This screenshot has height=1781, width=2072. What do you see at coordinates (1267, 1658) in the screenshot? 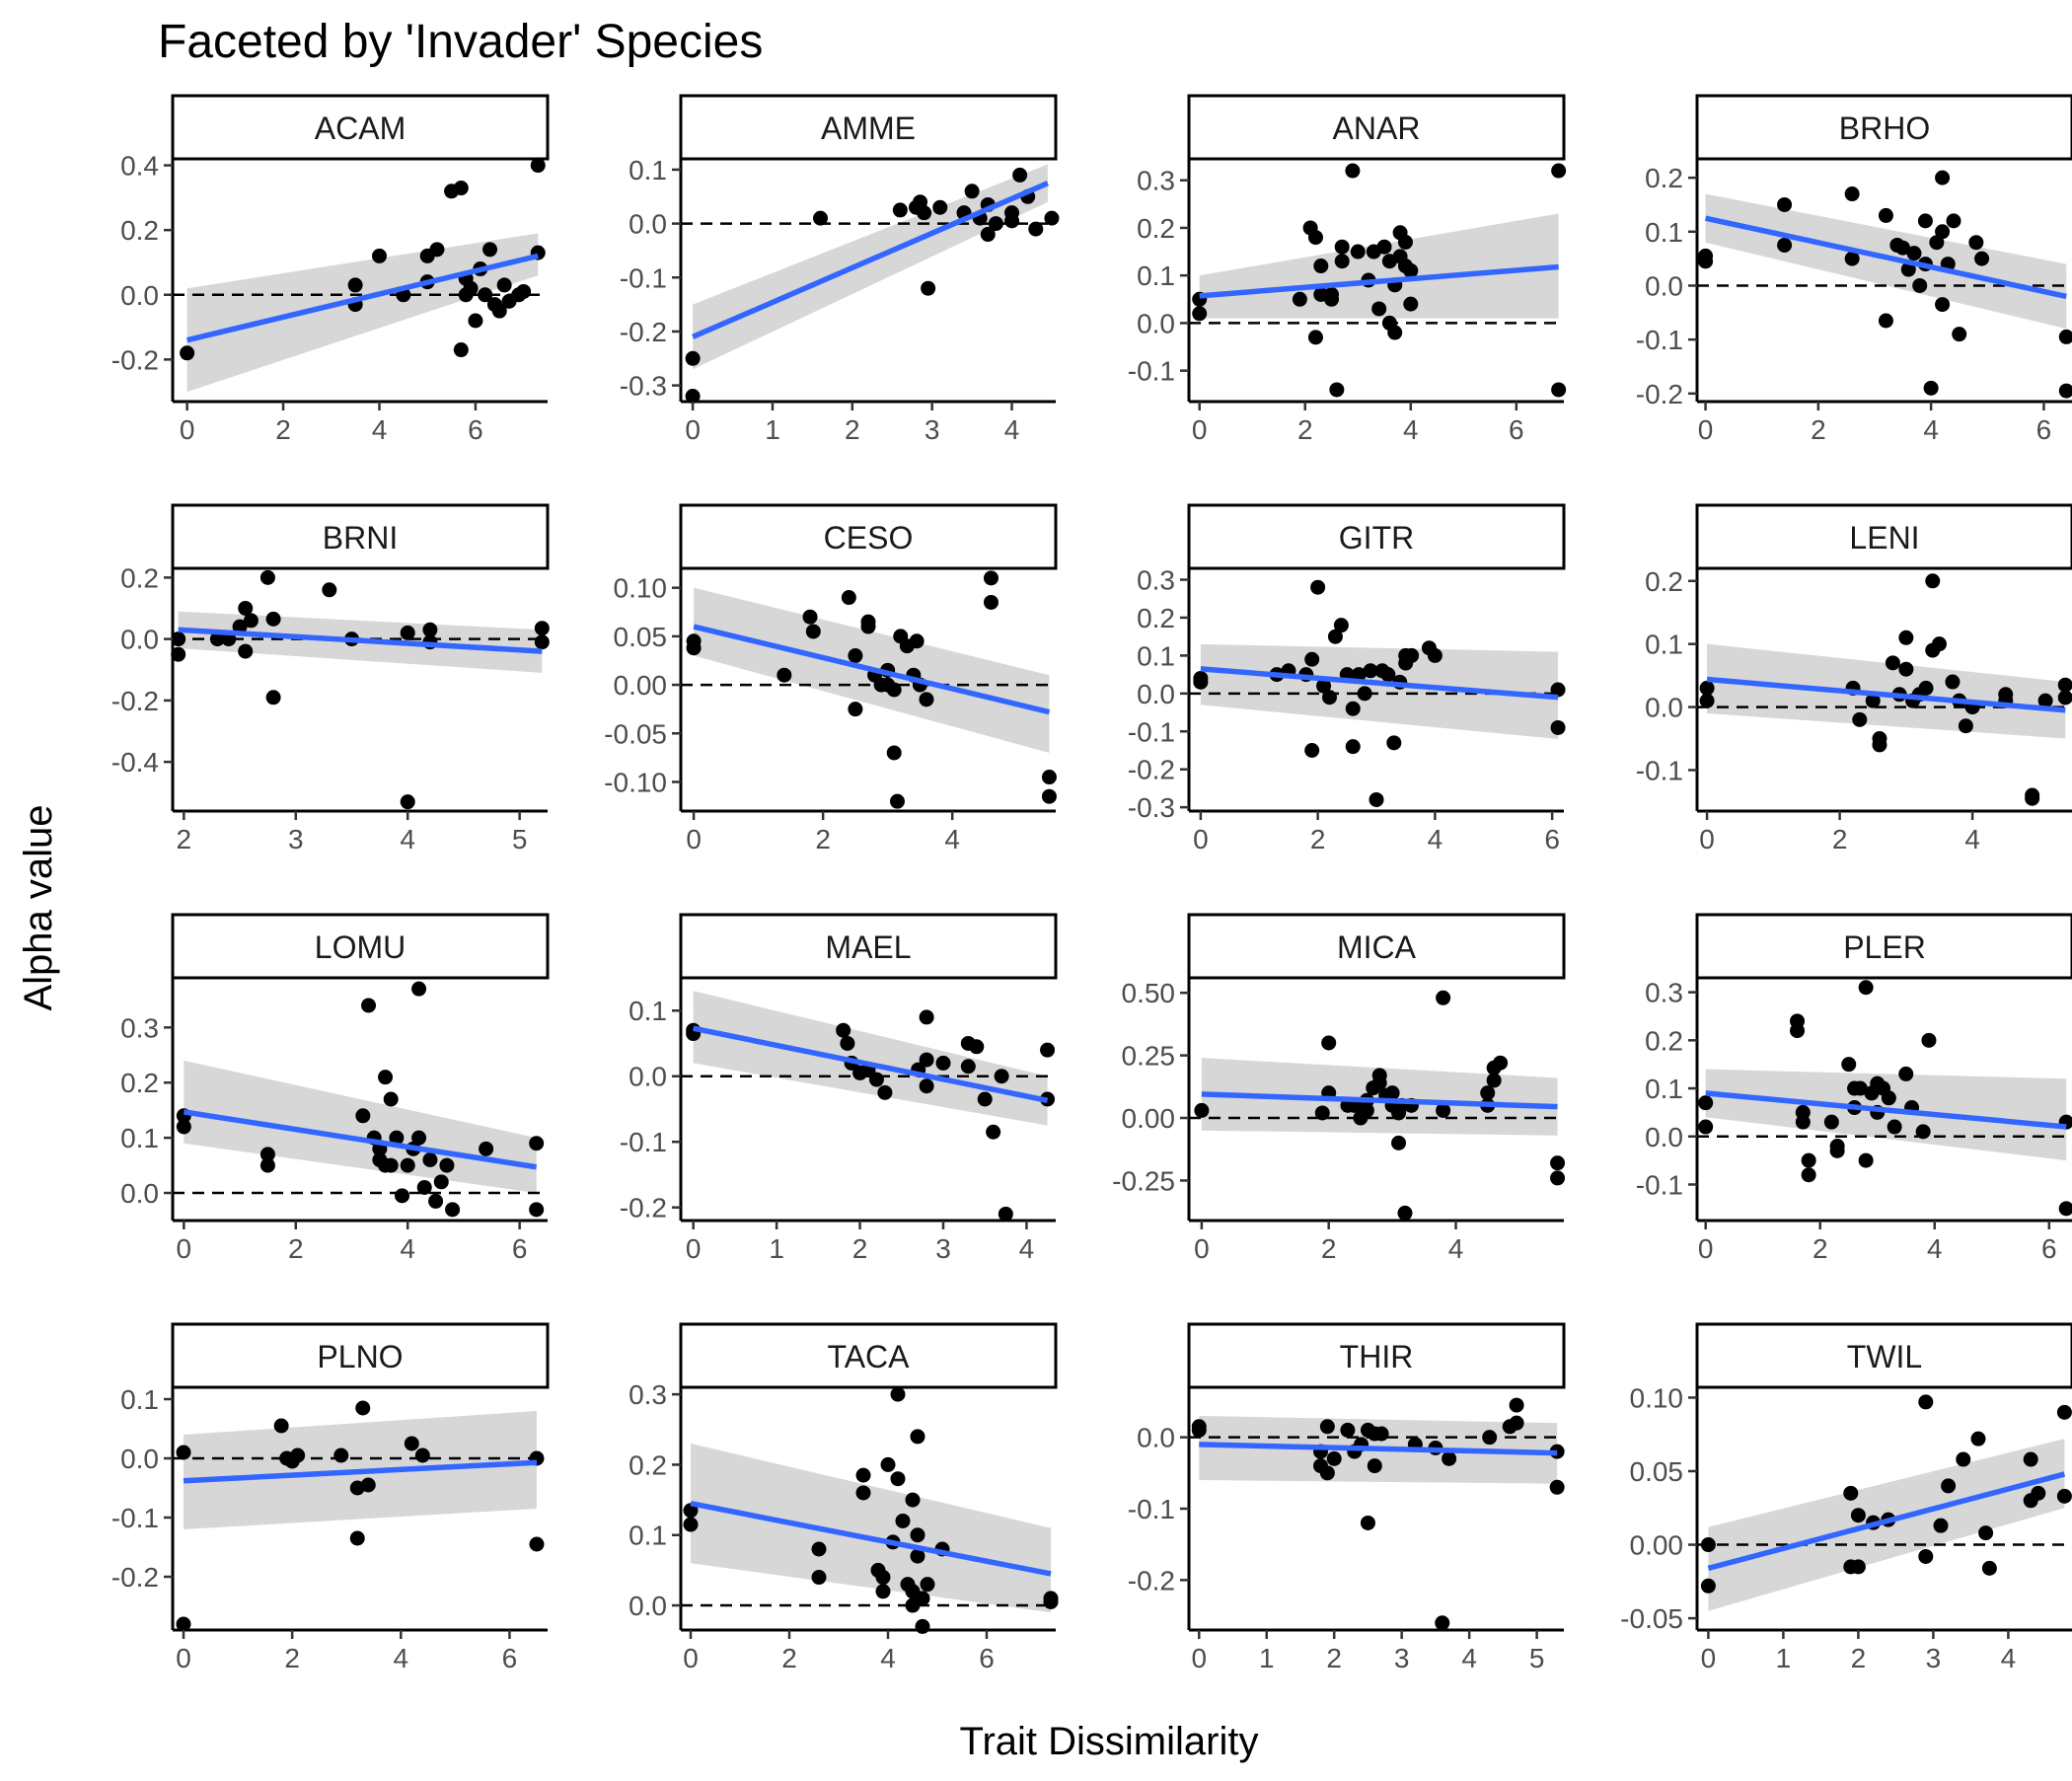
I see `x-tick-label: 1` at bounding box center [1267, 1658].